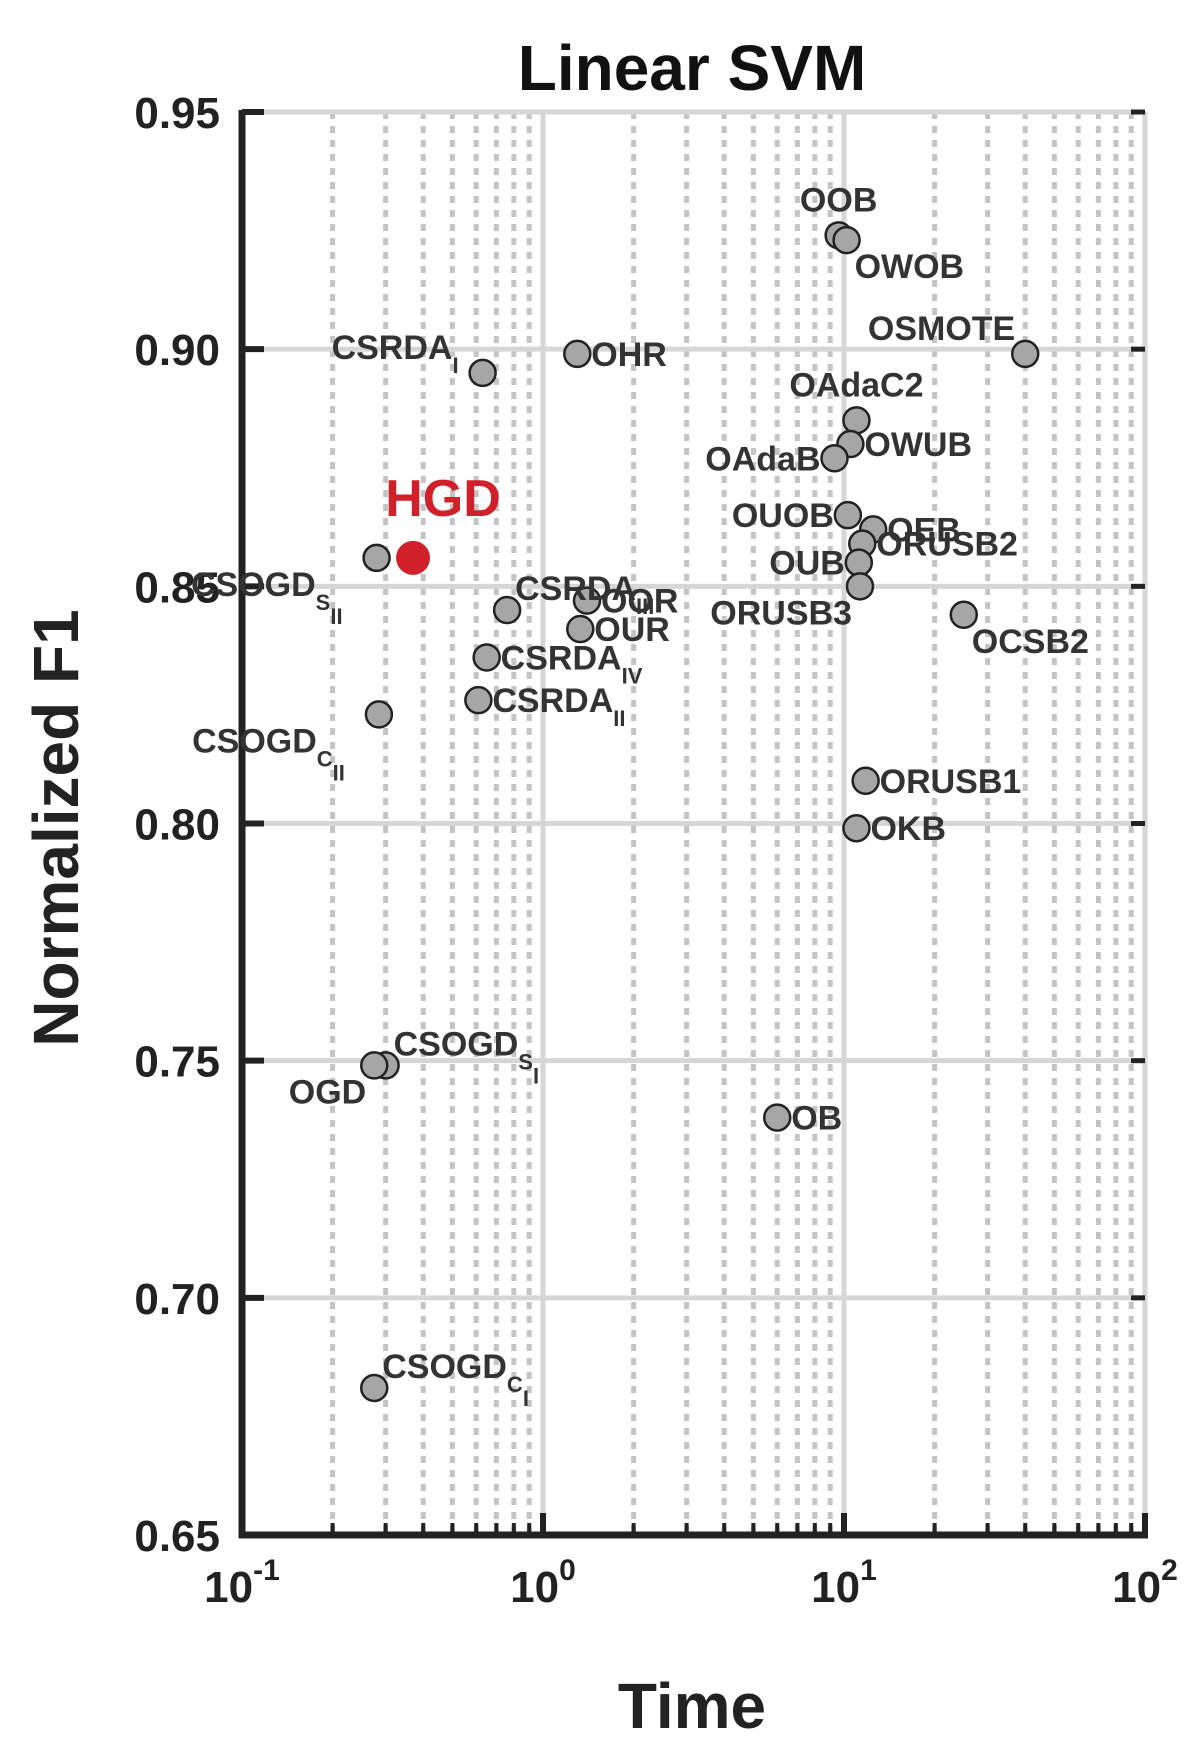 This screenshot has width=1200, height=1755. I want to click on point-label: OOR, so click(639, 602).